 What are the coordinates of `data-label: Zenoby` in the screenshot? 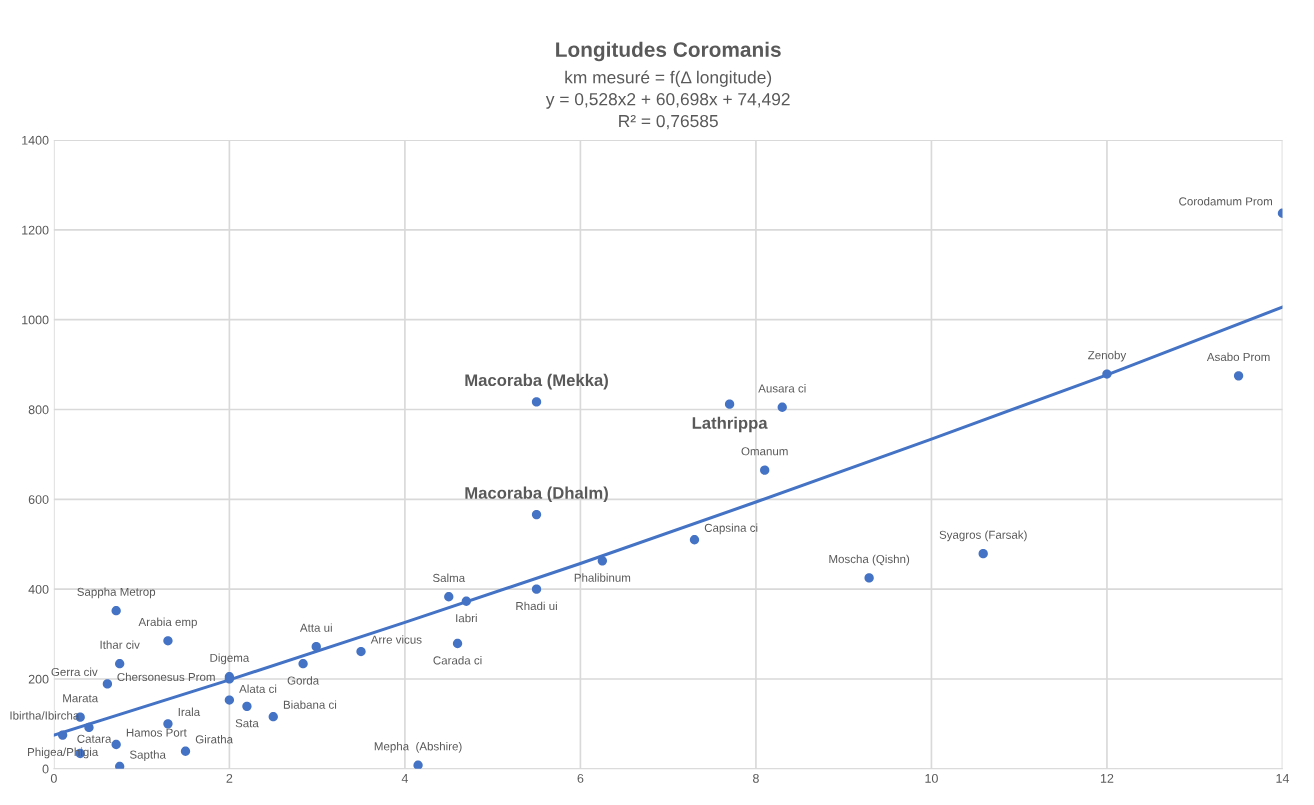 It's located at (1107, 356).